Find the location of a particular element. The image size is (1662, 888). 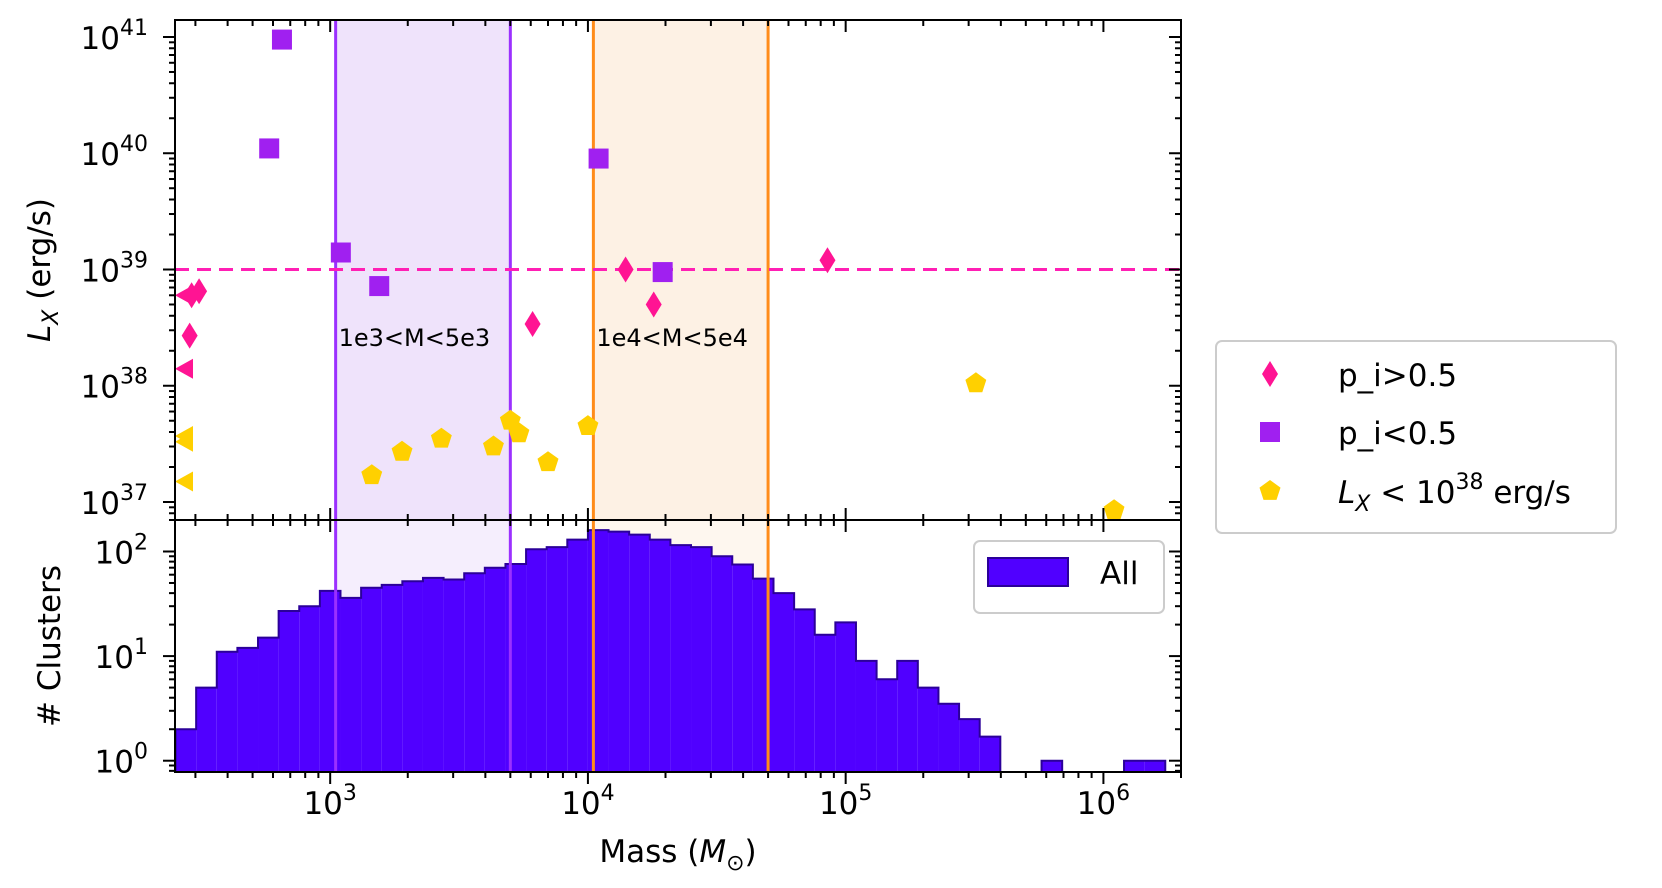

histogram-legend: All is located at coordinates (1069, 577).